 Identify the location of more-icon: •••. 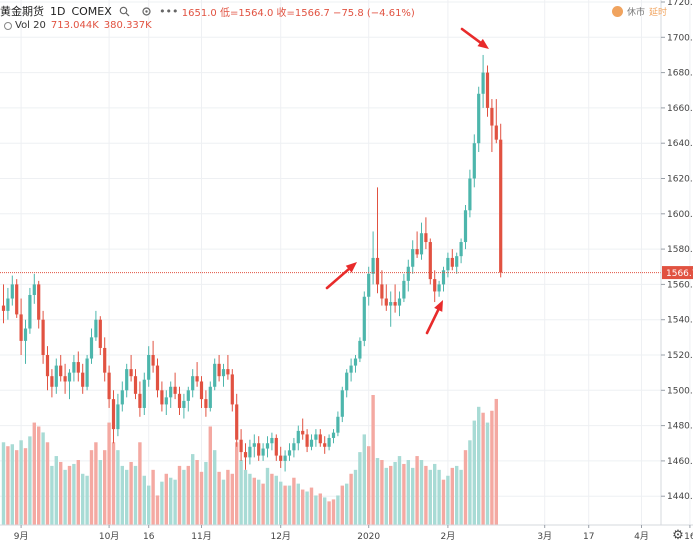
(169, 11).